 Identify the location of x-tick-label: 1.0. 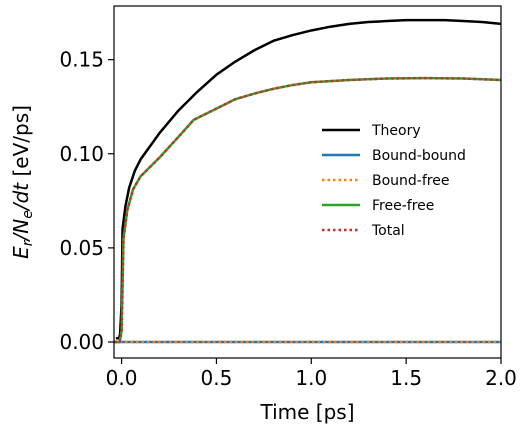
(311, 378).